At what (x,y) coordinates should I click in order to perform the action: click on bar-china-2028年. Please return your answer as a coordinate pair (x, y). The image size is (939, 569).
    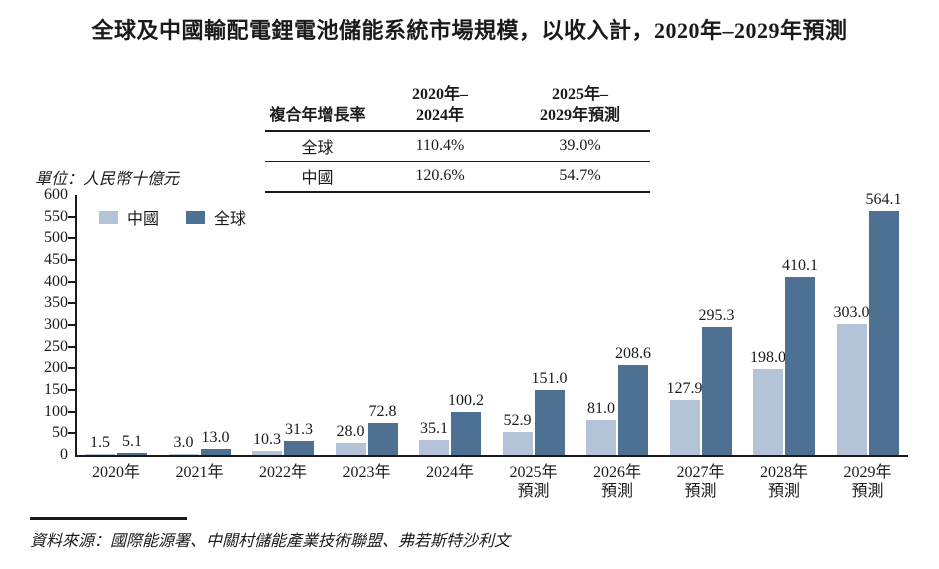
    Looking at the image, I should click on (768, 412).